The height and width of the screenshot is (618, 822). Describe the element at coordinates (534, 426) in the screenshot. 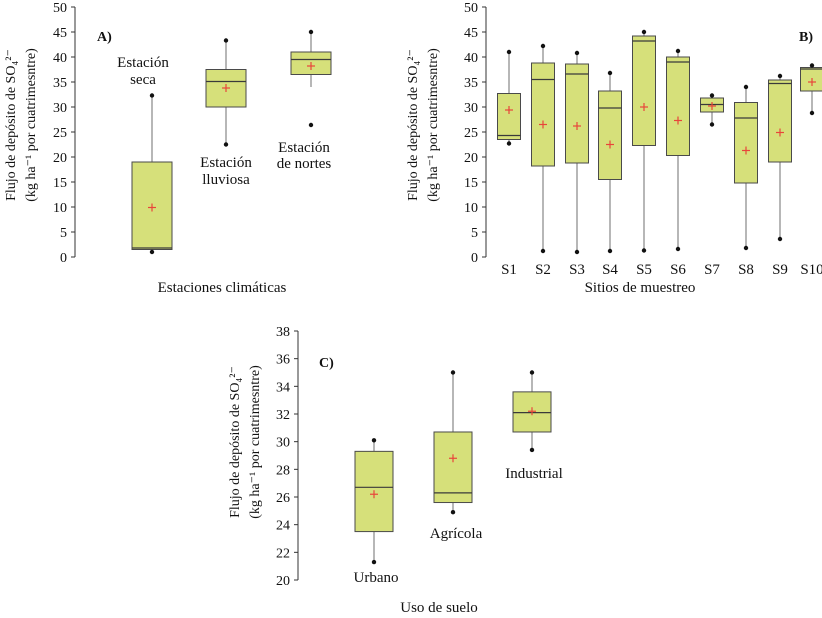

I see `box-3: Industrial` at that location.